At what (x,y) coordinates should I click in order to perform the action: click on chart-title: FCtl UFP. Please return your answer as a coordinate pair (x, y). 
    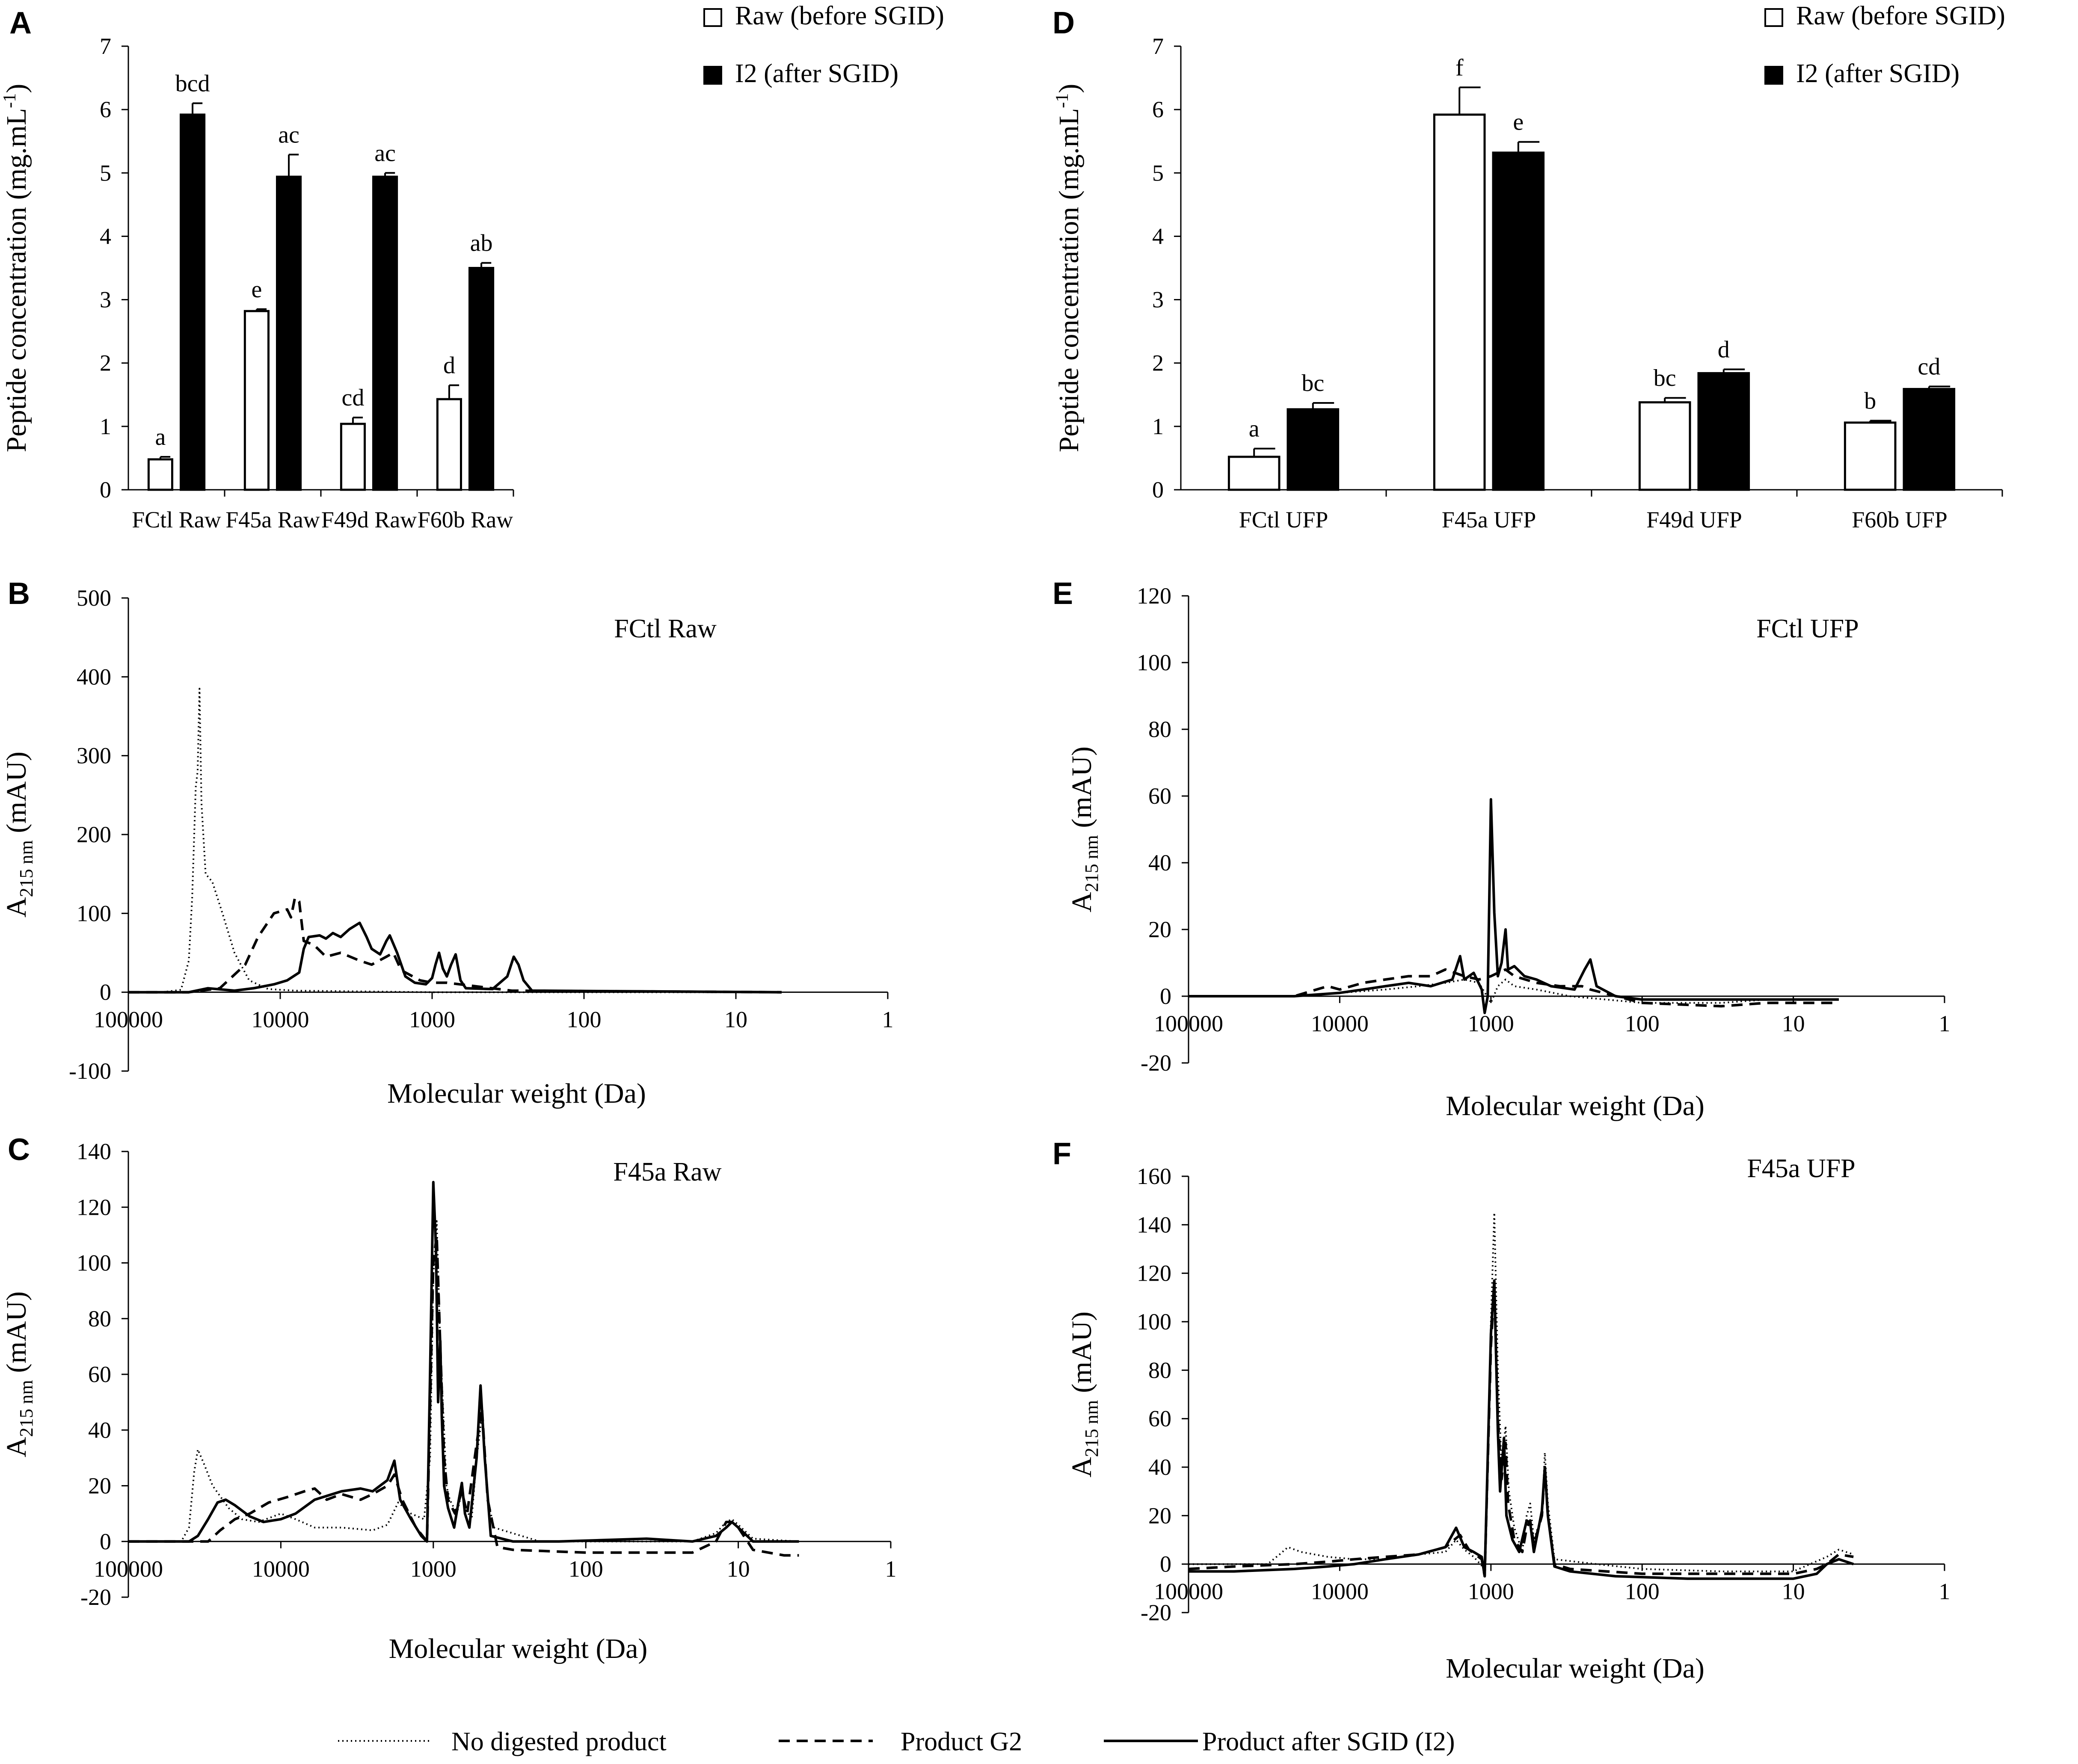
    Looking at the image, I should click on (1807, 628).